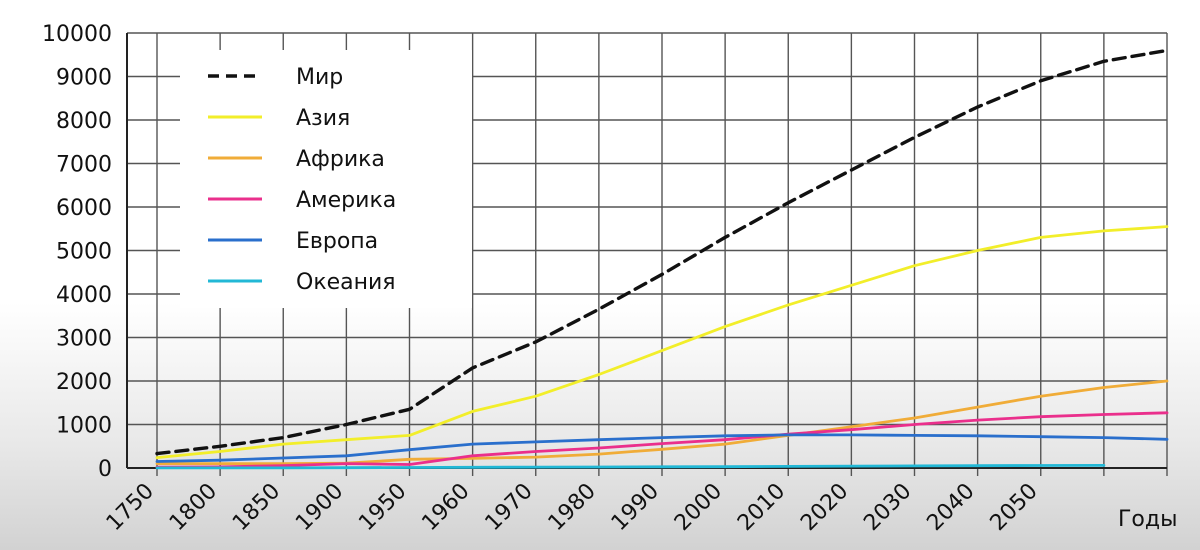  I want to click on x-tick-label: 2000, so click(698, 507).